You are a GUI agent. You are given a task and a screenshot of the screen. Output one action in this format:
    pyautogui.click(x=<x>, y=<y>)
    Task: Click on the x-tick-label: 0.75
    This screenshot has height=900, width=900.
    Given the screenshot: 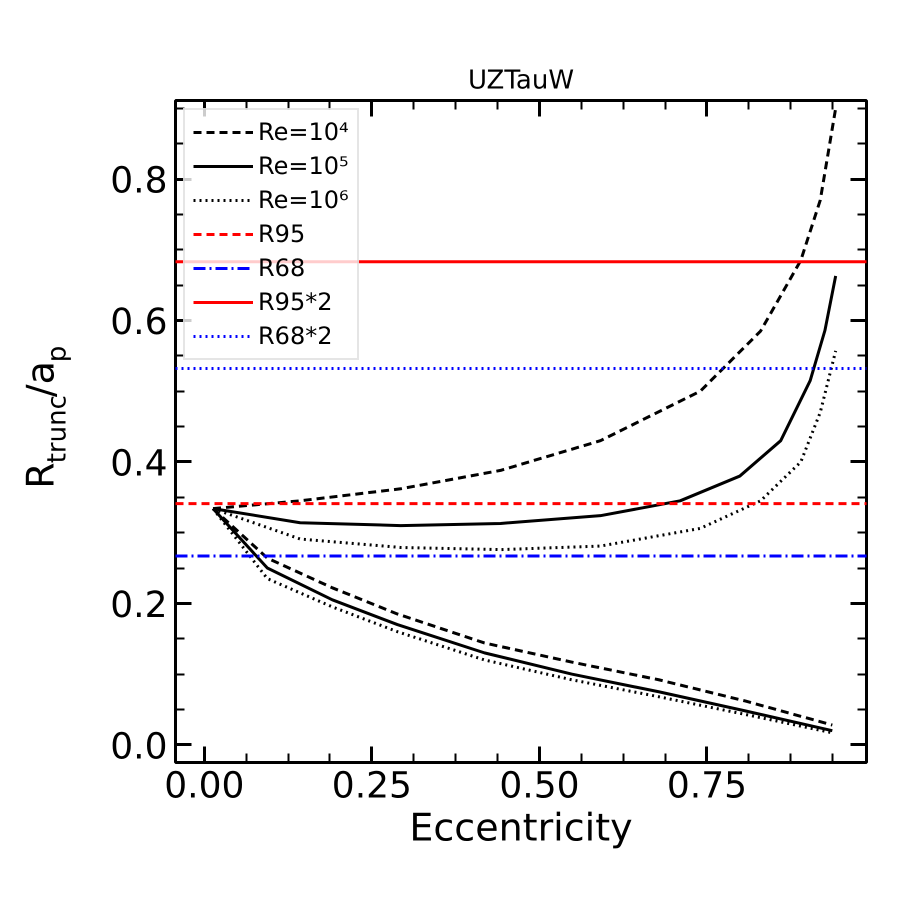 What is the action you would take?
    pyautogui.click(x=707, y=786)
    